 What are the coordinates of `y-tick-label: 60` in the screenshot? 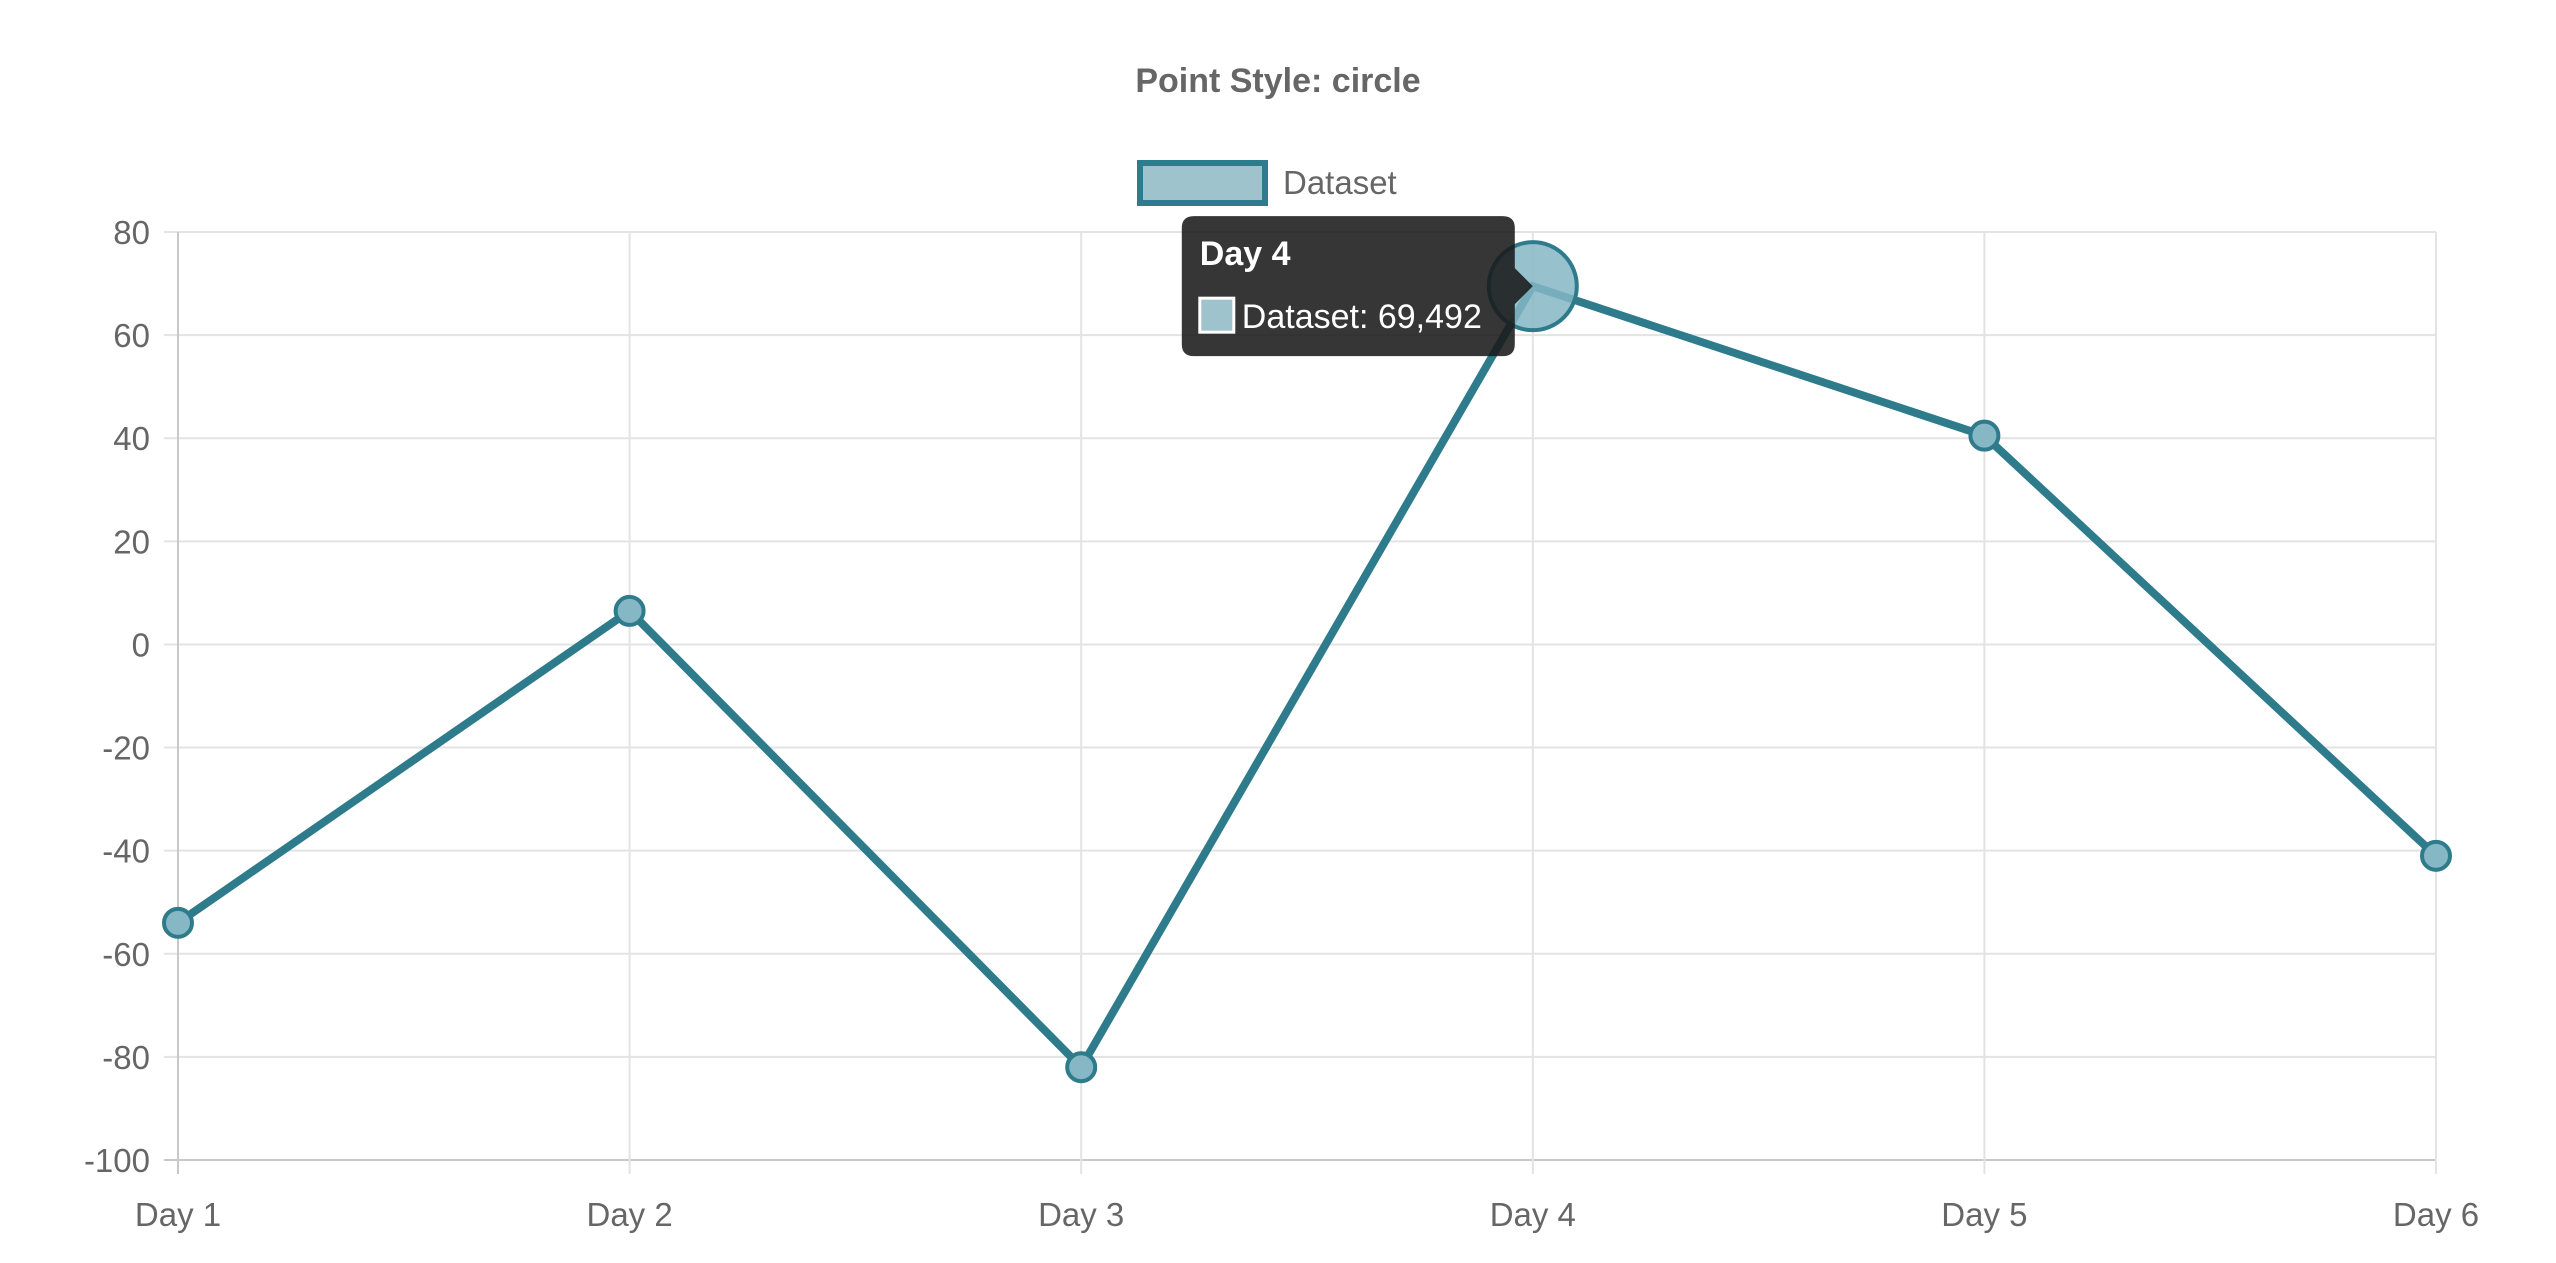 It's located at (131, 335).